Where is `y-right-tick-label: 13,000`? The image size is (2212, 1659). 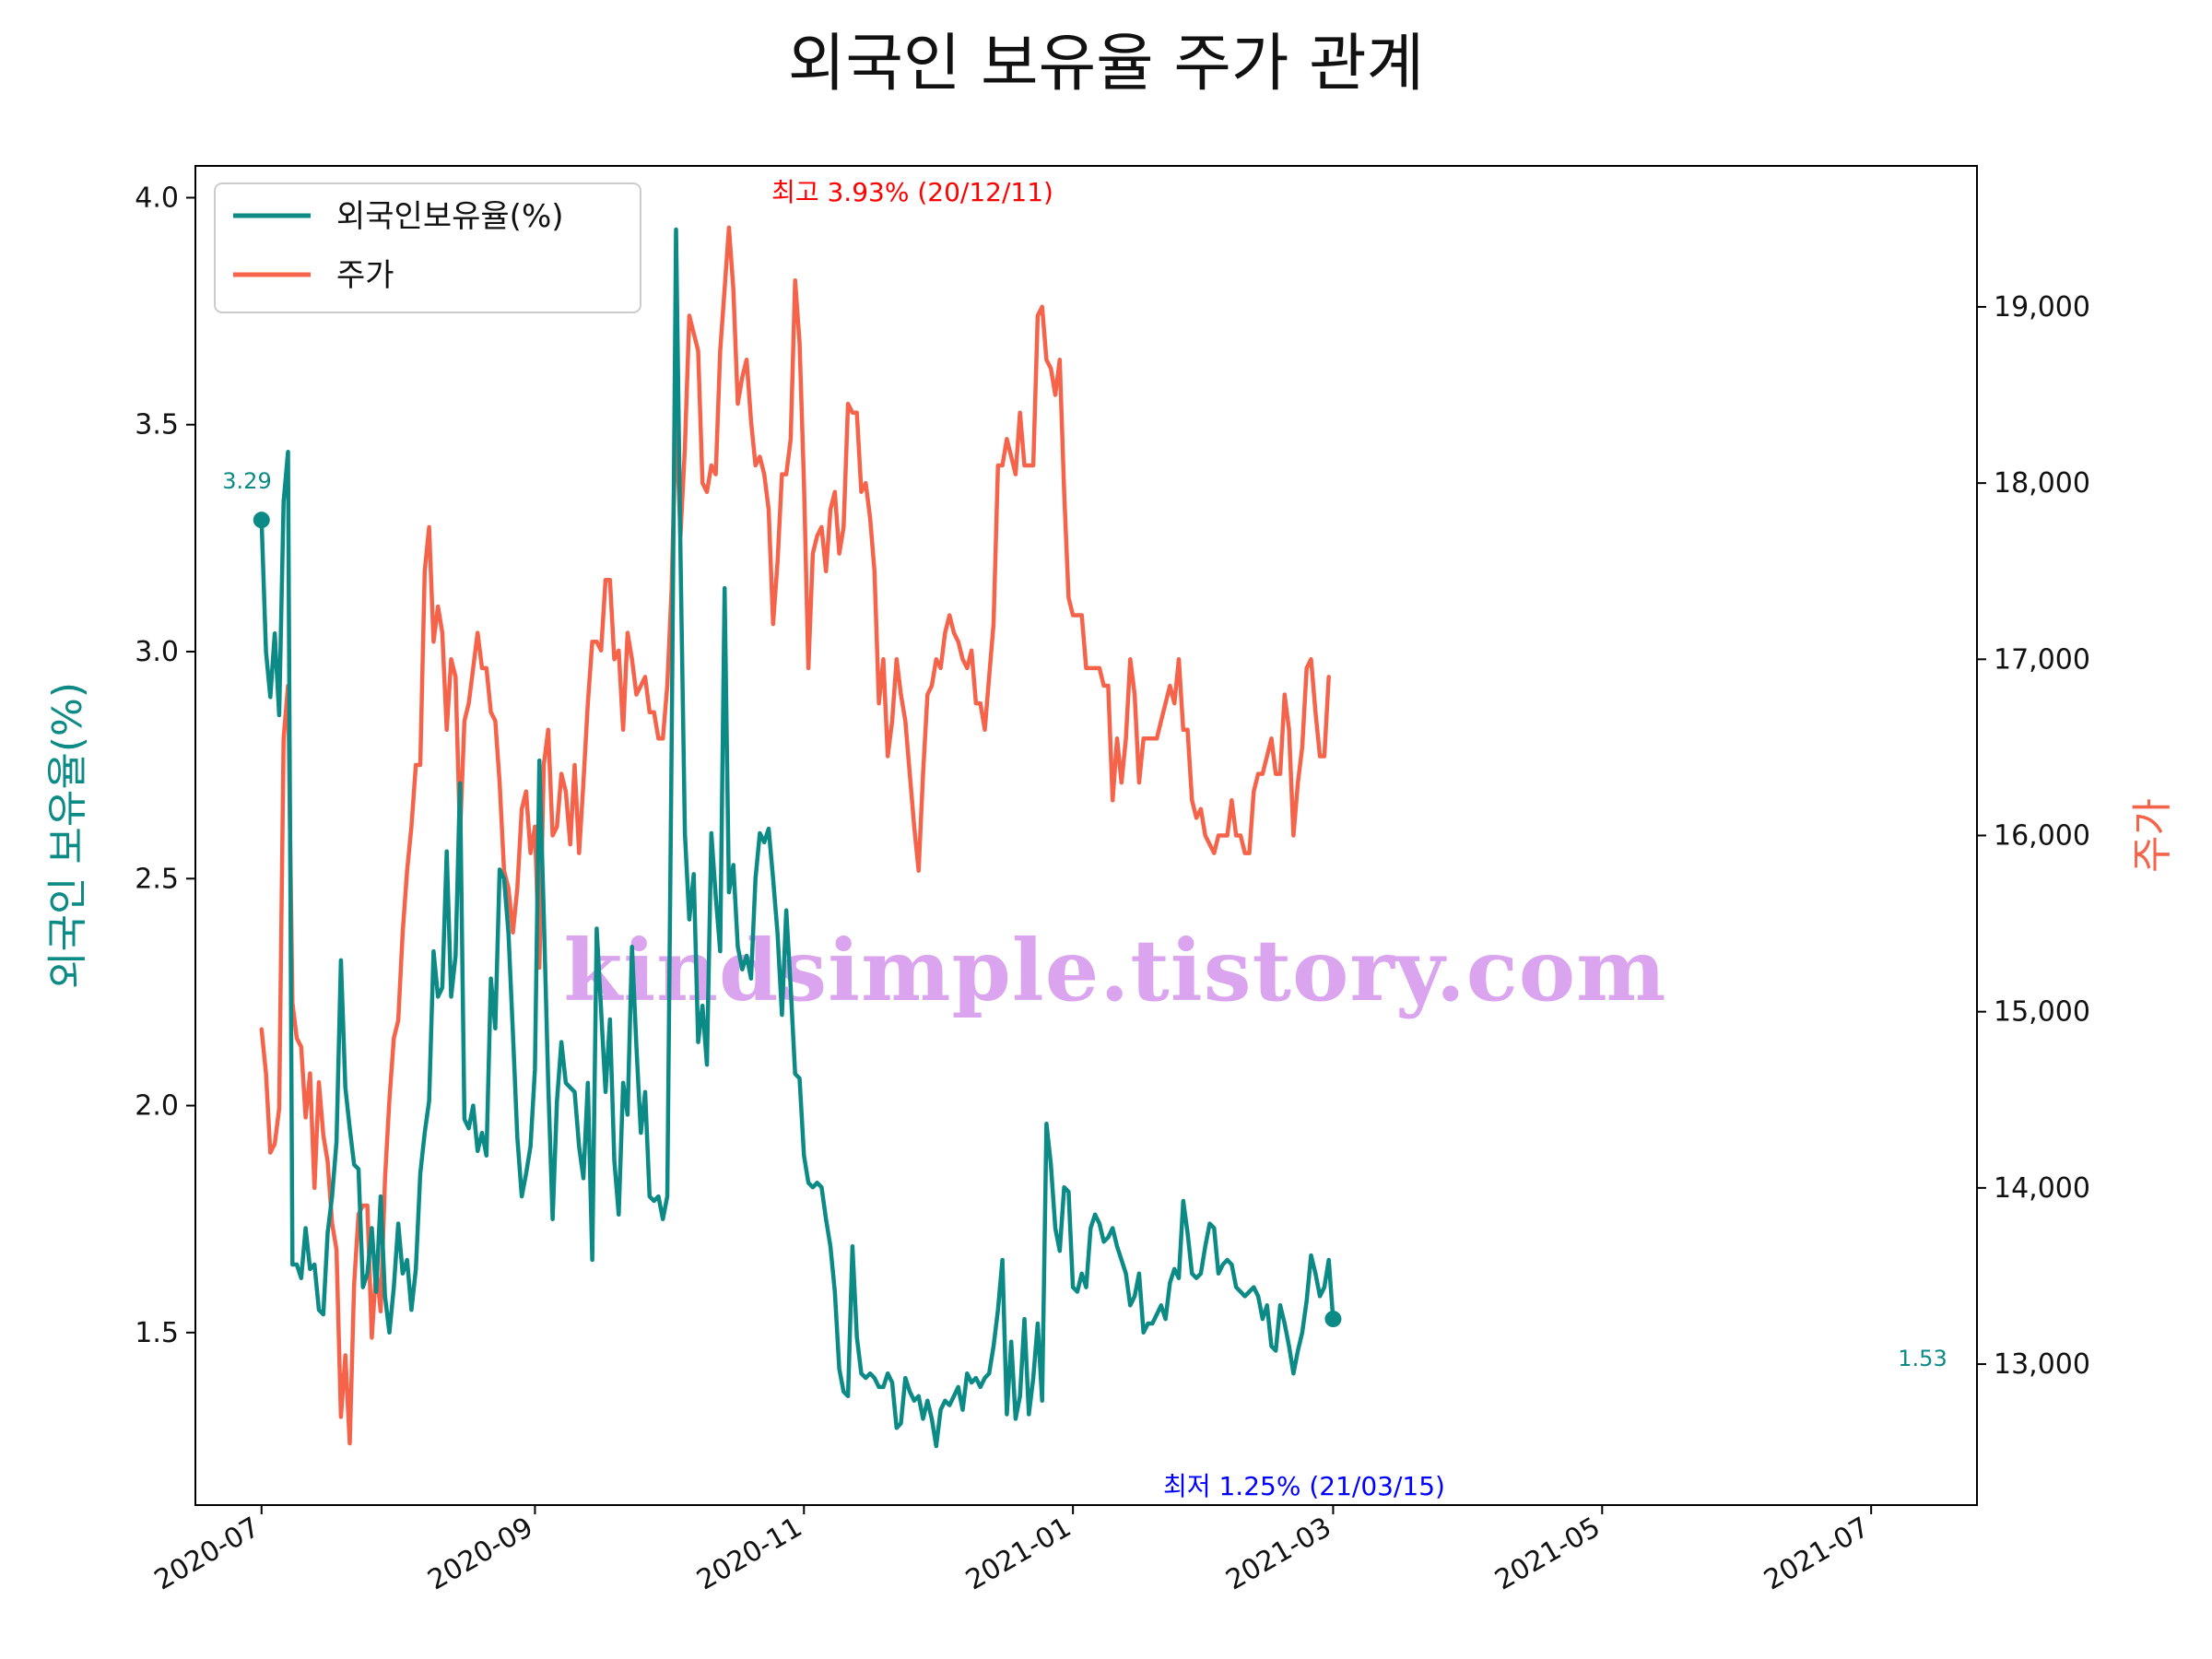
y-right-tick-label: 13,000 is located at coordinates (2042, 1364).